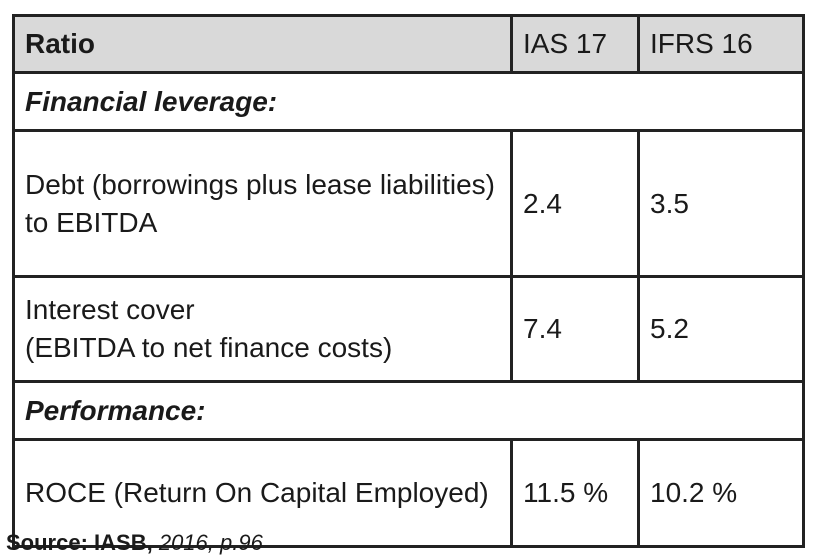  I want to click on ratio-name: ROCE (Return On Capital Employed), so click(262, 493).